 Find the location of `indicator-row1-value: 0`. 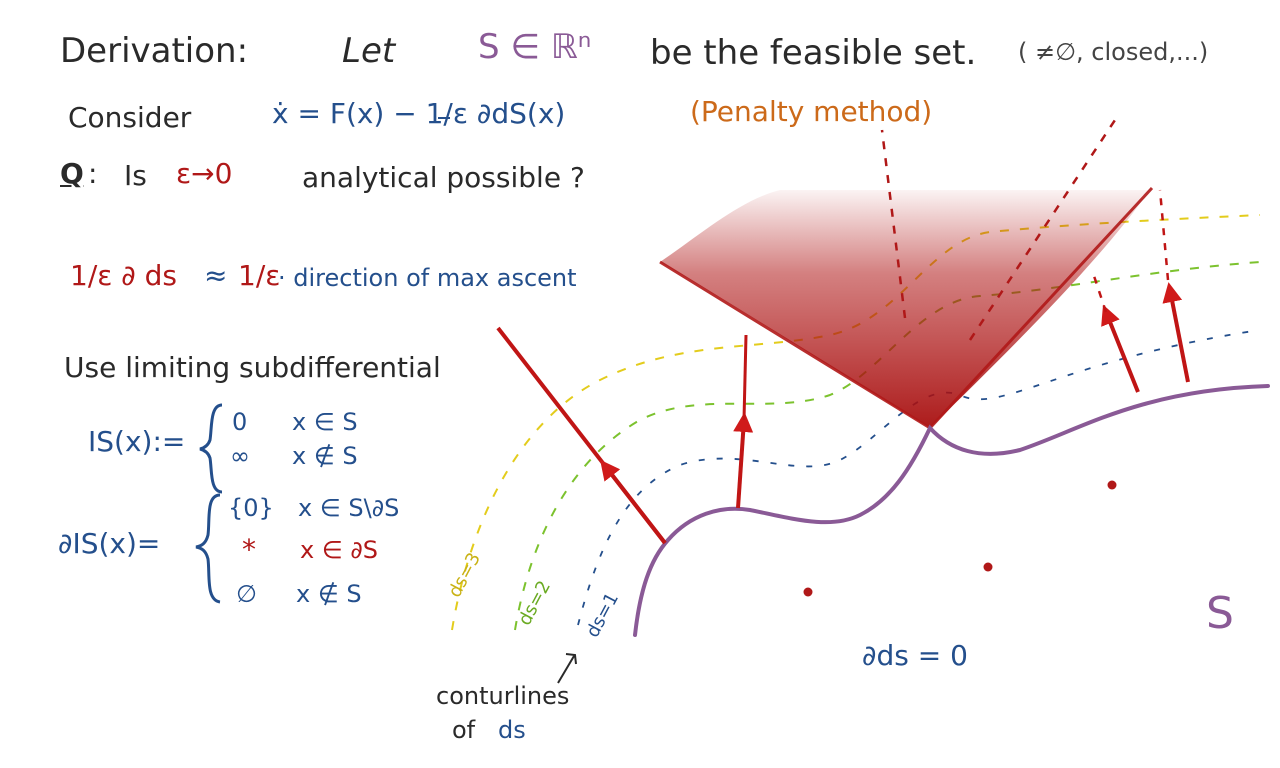

indicator-row1-value: 0 is located at coordinates (240, 422).